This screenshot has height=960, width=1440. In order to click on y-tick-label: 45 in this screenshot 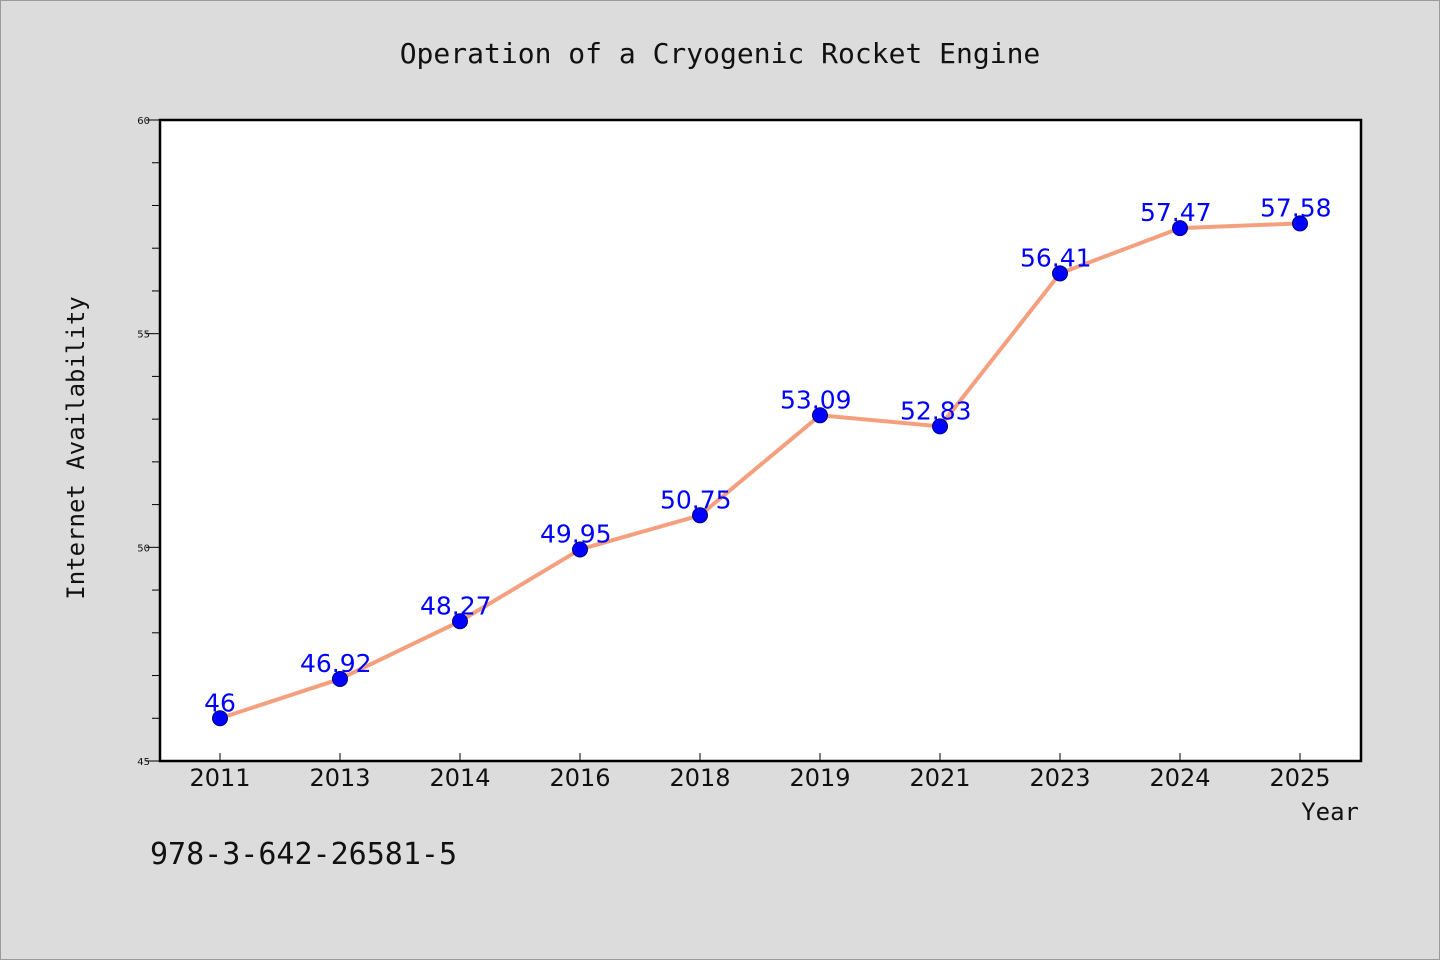, I will do `click(143, 762)`.